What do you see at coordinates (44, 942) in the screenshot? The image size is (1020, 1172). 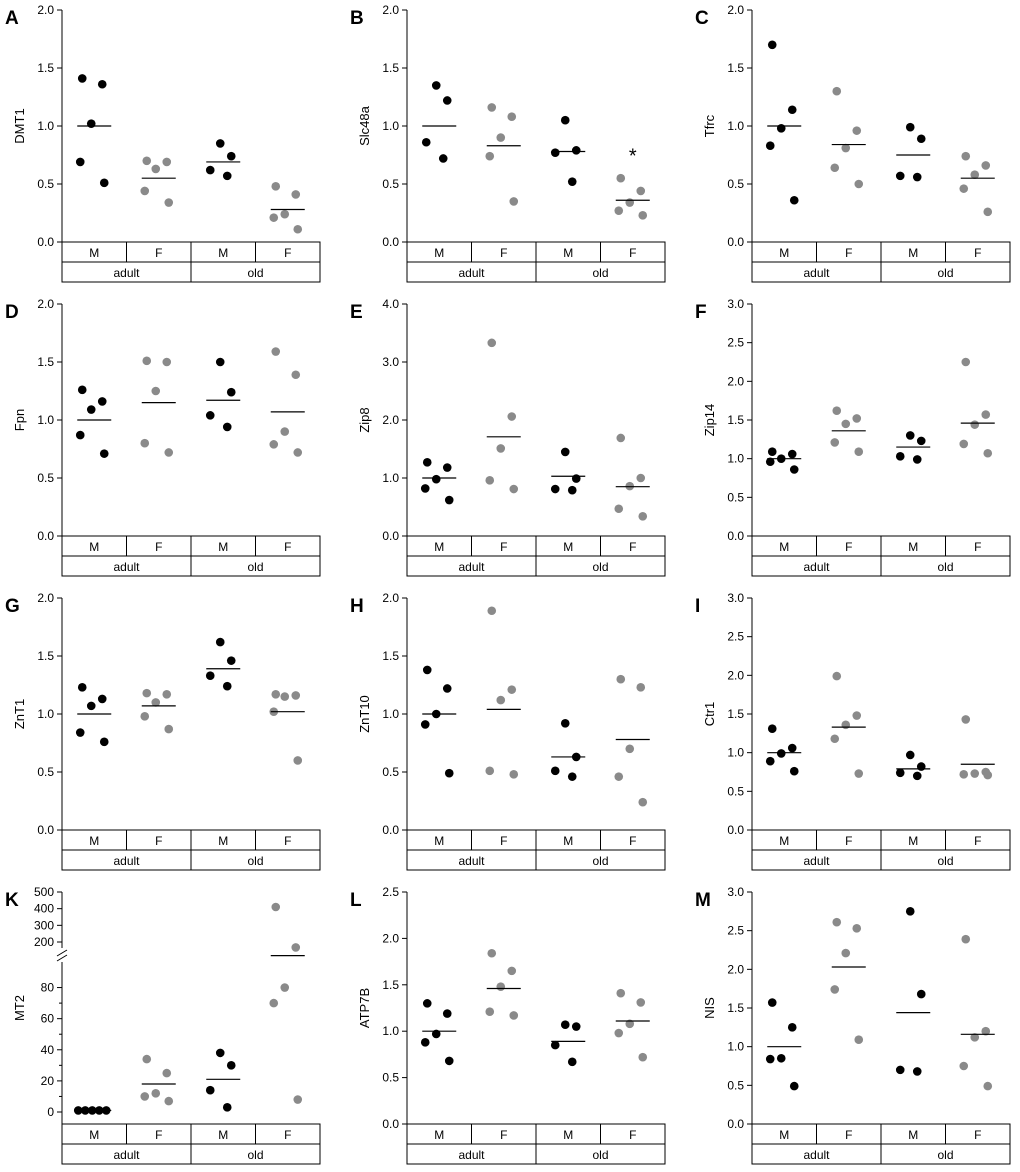 I see `y-tick-label: 200` at bounding box center [44, 942].